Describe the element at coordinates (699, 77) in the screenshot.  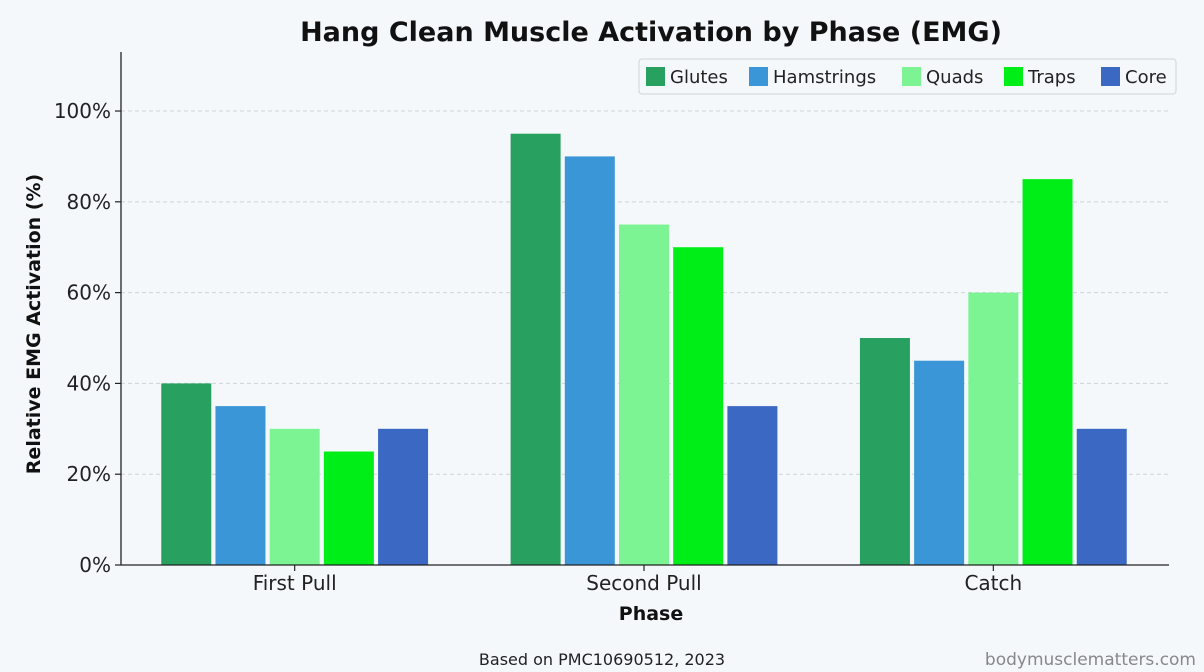
I see `legend-label-glutes: Glutes` at that location.